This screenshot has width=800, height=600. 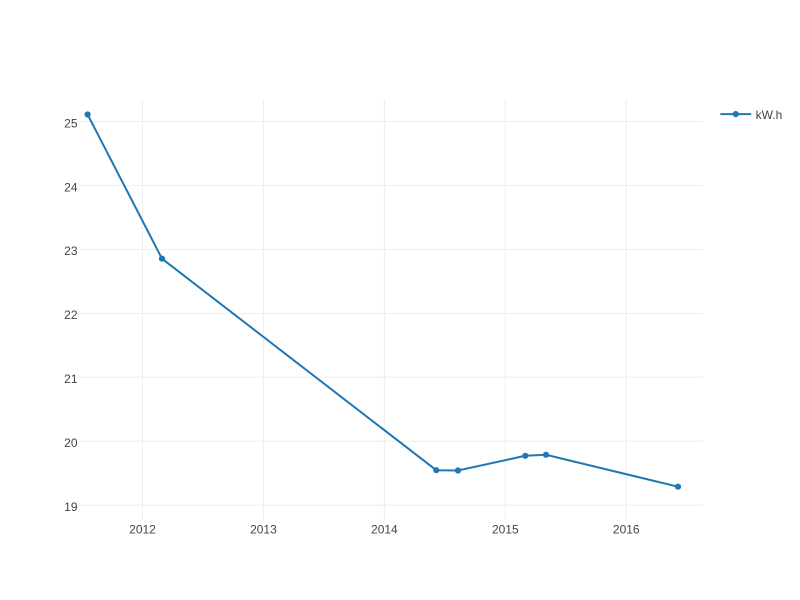 I want to click on svg-text: 24, so click(x=71, y=187).